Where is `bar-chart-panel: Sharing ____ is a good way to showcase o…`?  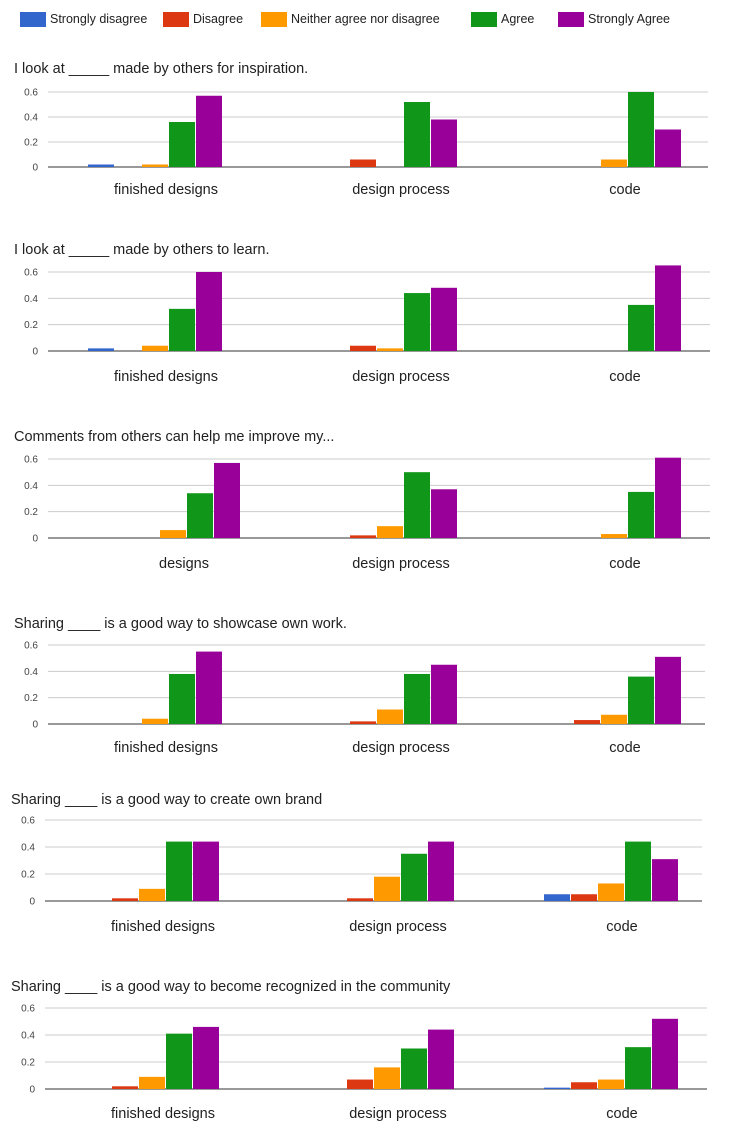
bar-chart-panel: Sharing ____ is a good way to showcase o… is located at coordinates (359, 686).